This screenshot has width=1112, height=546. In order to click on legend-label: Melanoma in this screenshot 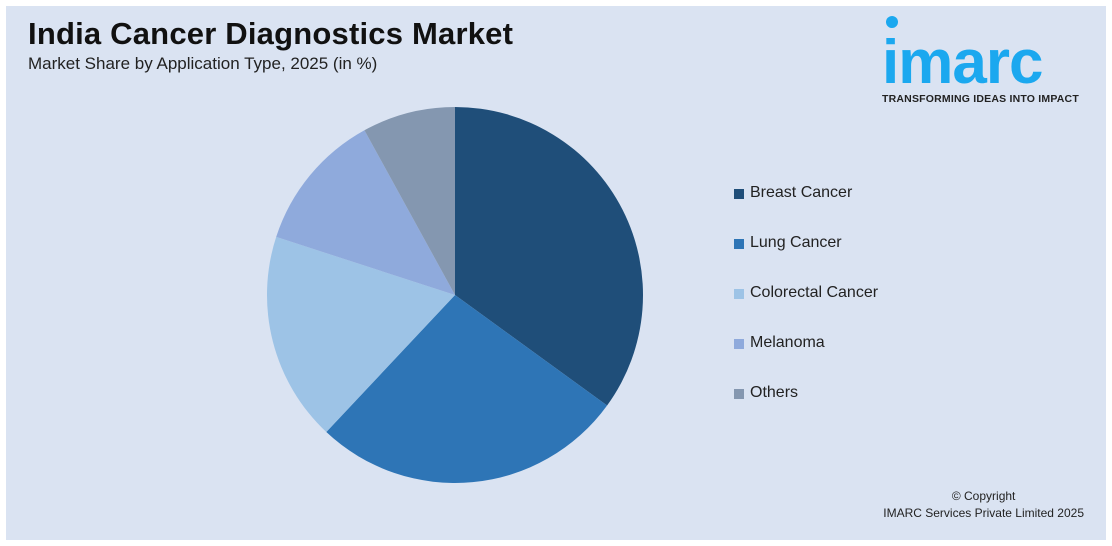, I will do `click(787, 342)`.